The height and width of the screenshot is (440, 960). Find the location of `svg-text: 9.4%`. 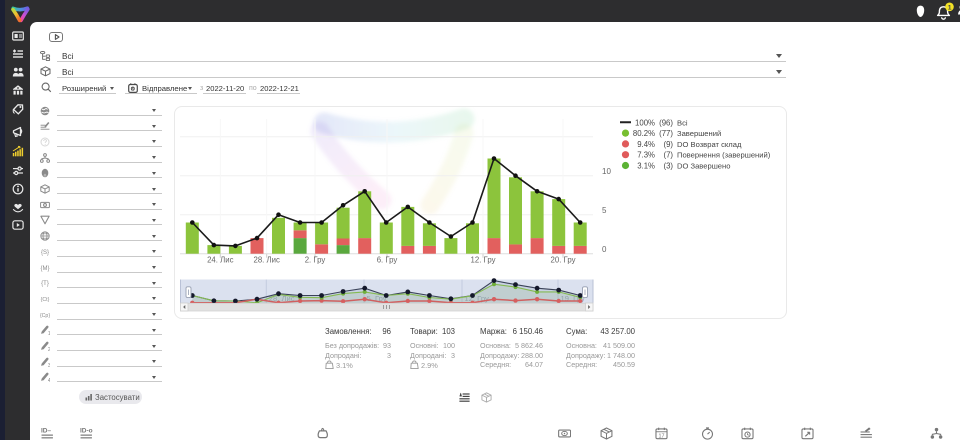

svg-text: 9.4% is located at coordinates (646, 144).